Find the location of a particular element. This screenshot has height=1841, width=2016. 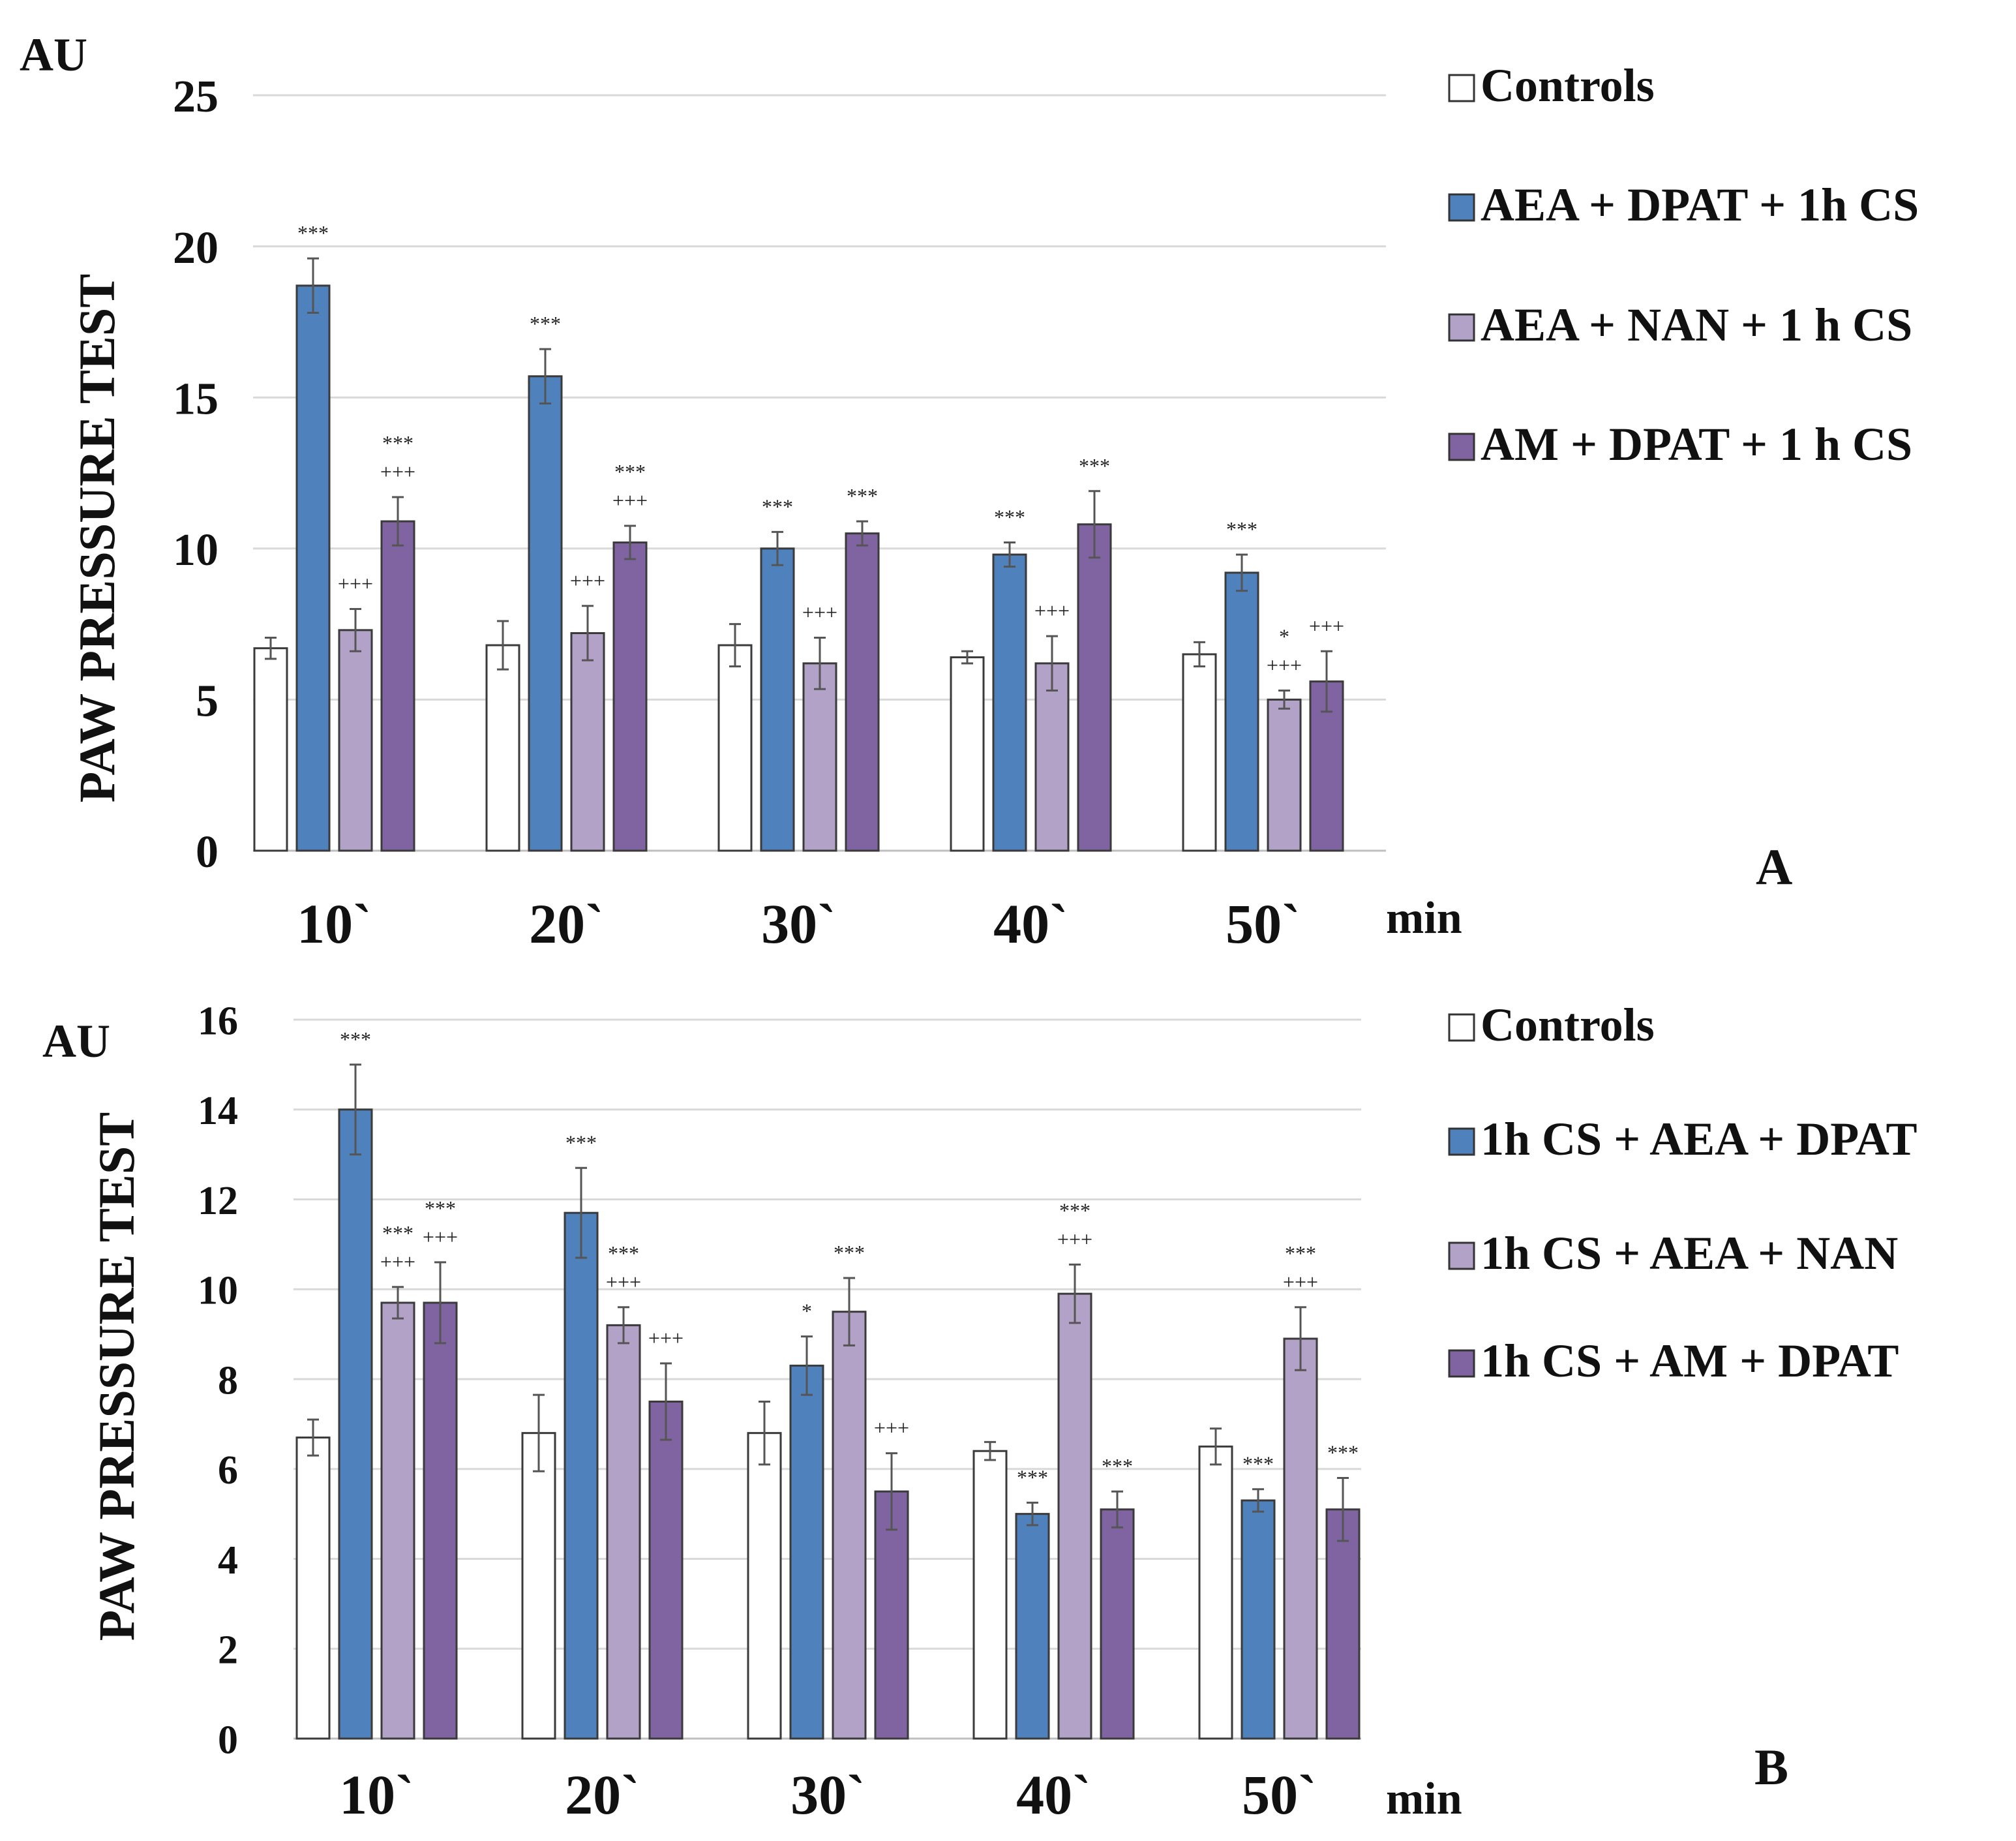

y-tick-label: 8 is located at coordinates (228, 1380).